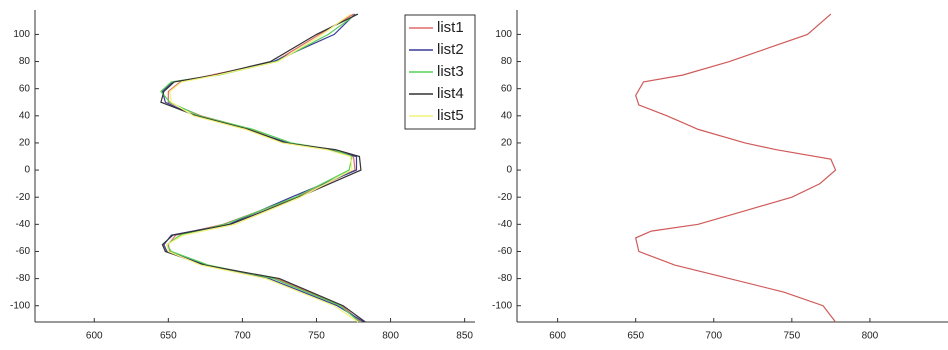 Image resolution: width=948 pixels, height=350 pixels. What do you see at coordinates (450, 27) in the screenshot?
I see `legend-label: list1` at bounding box center [450, 27].